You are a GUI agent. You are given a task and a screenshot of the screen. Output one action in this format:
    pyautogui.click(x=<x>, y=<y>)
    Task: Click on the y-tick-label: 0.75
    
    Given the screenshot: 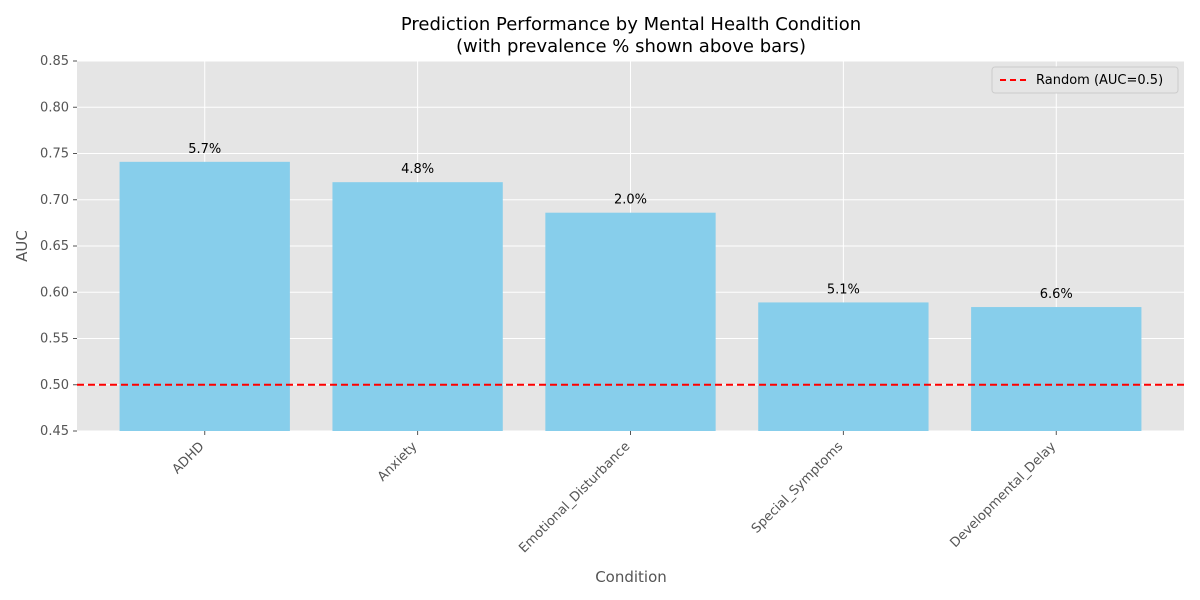 What is the action you would take?
    pyautogui.click(x=54, y=154)
    